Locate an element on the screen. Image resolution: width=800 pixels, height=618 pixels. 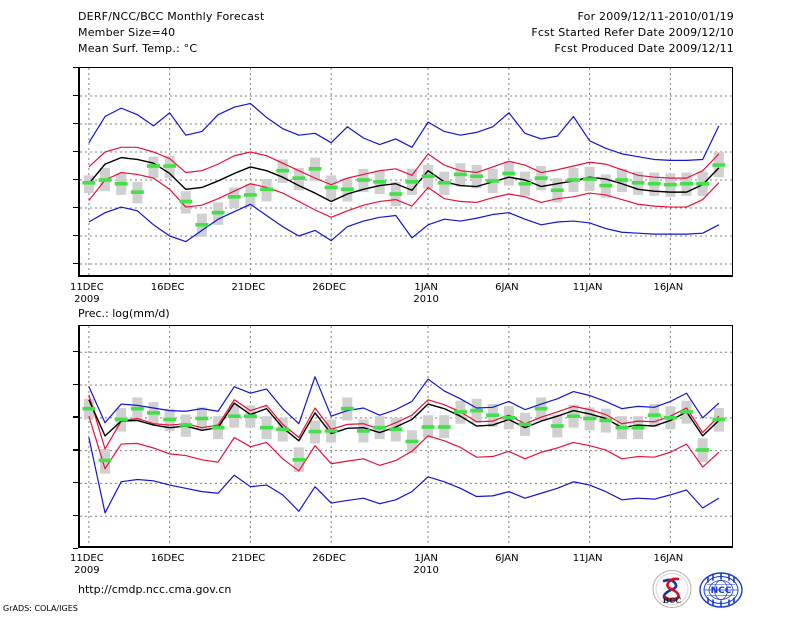
temp-panel-title: Mean Surf. Temp.: °C is located at coordinates (138, 48).